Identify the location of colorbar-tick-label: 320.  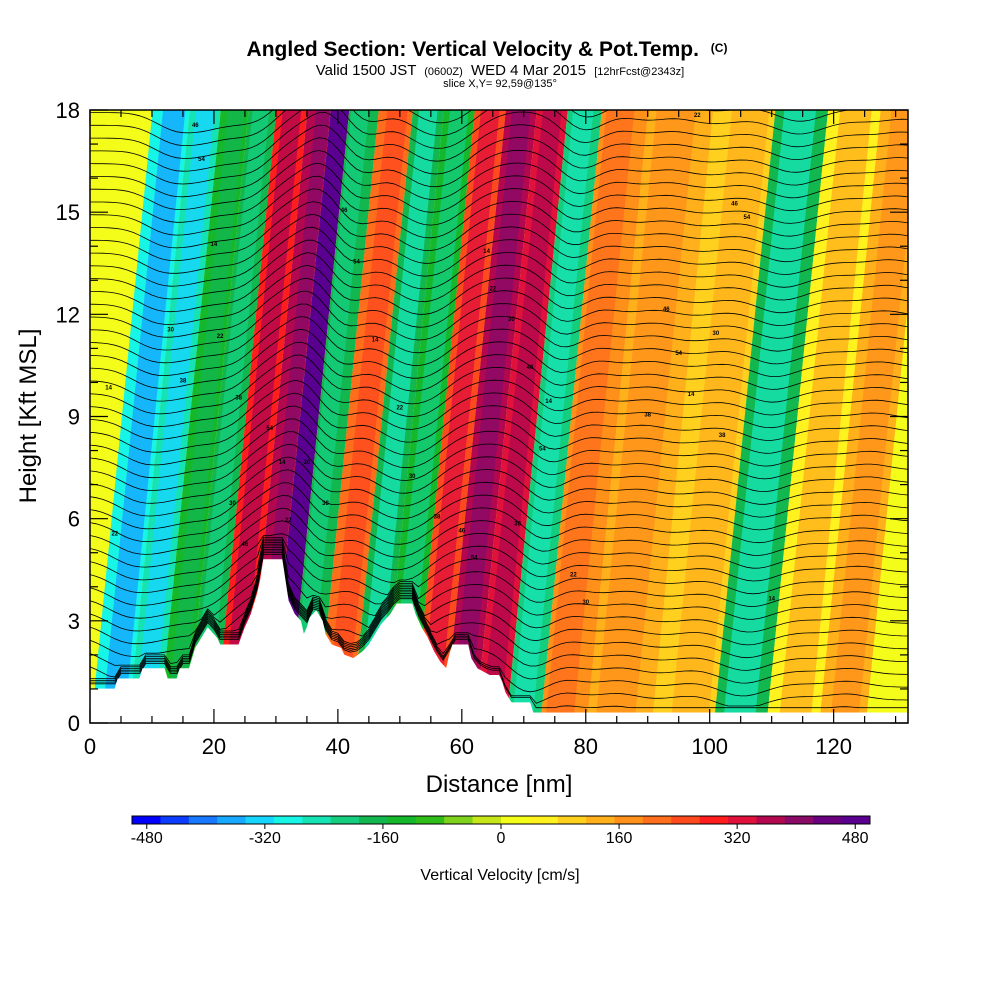
(737, 838).